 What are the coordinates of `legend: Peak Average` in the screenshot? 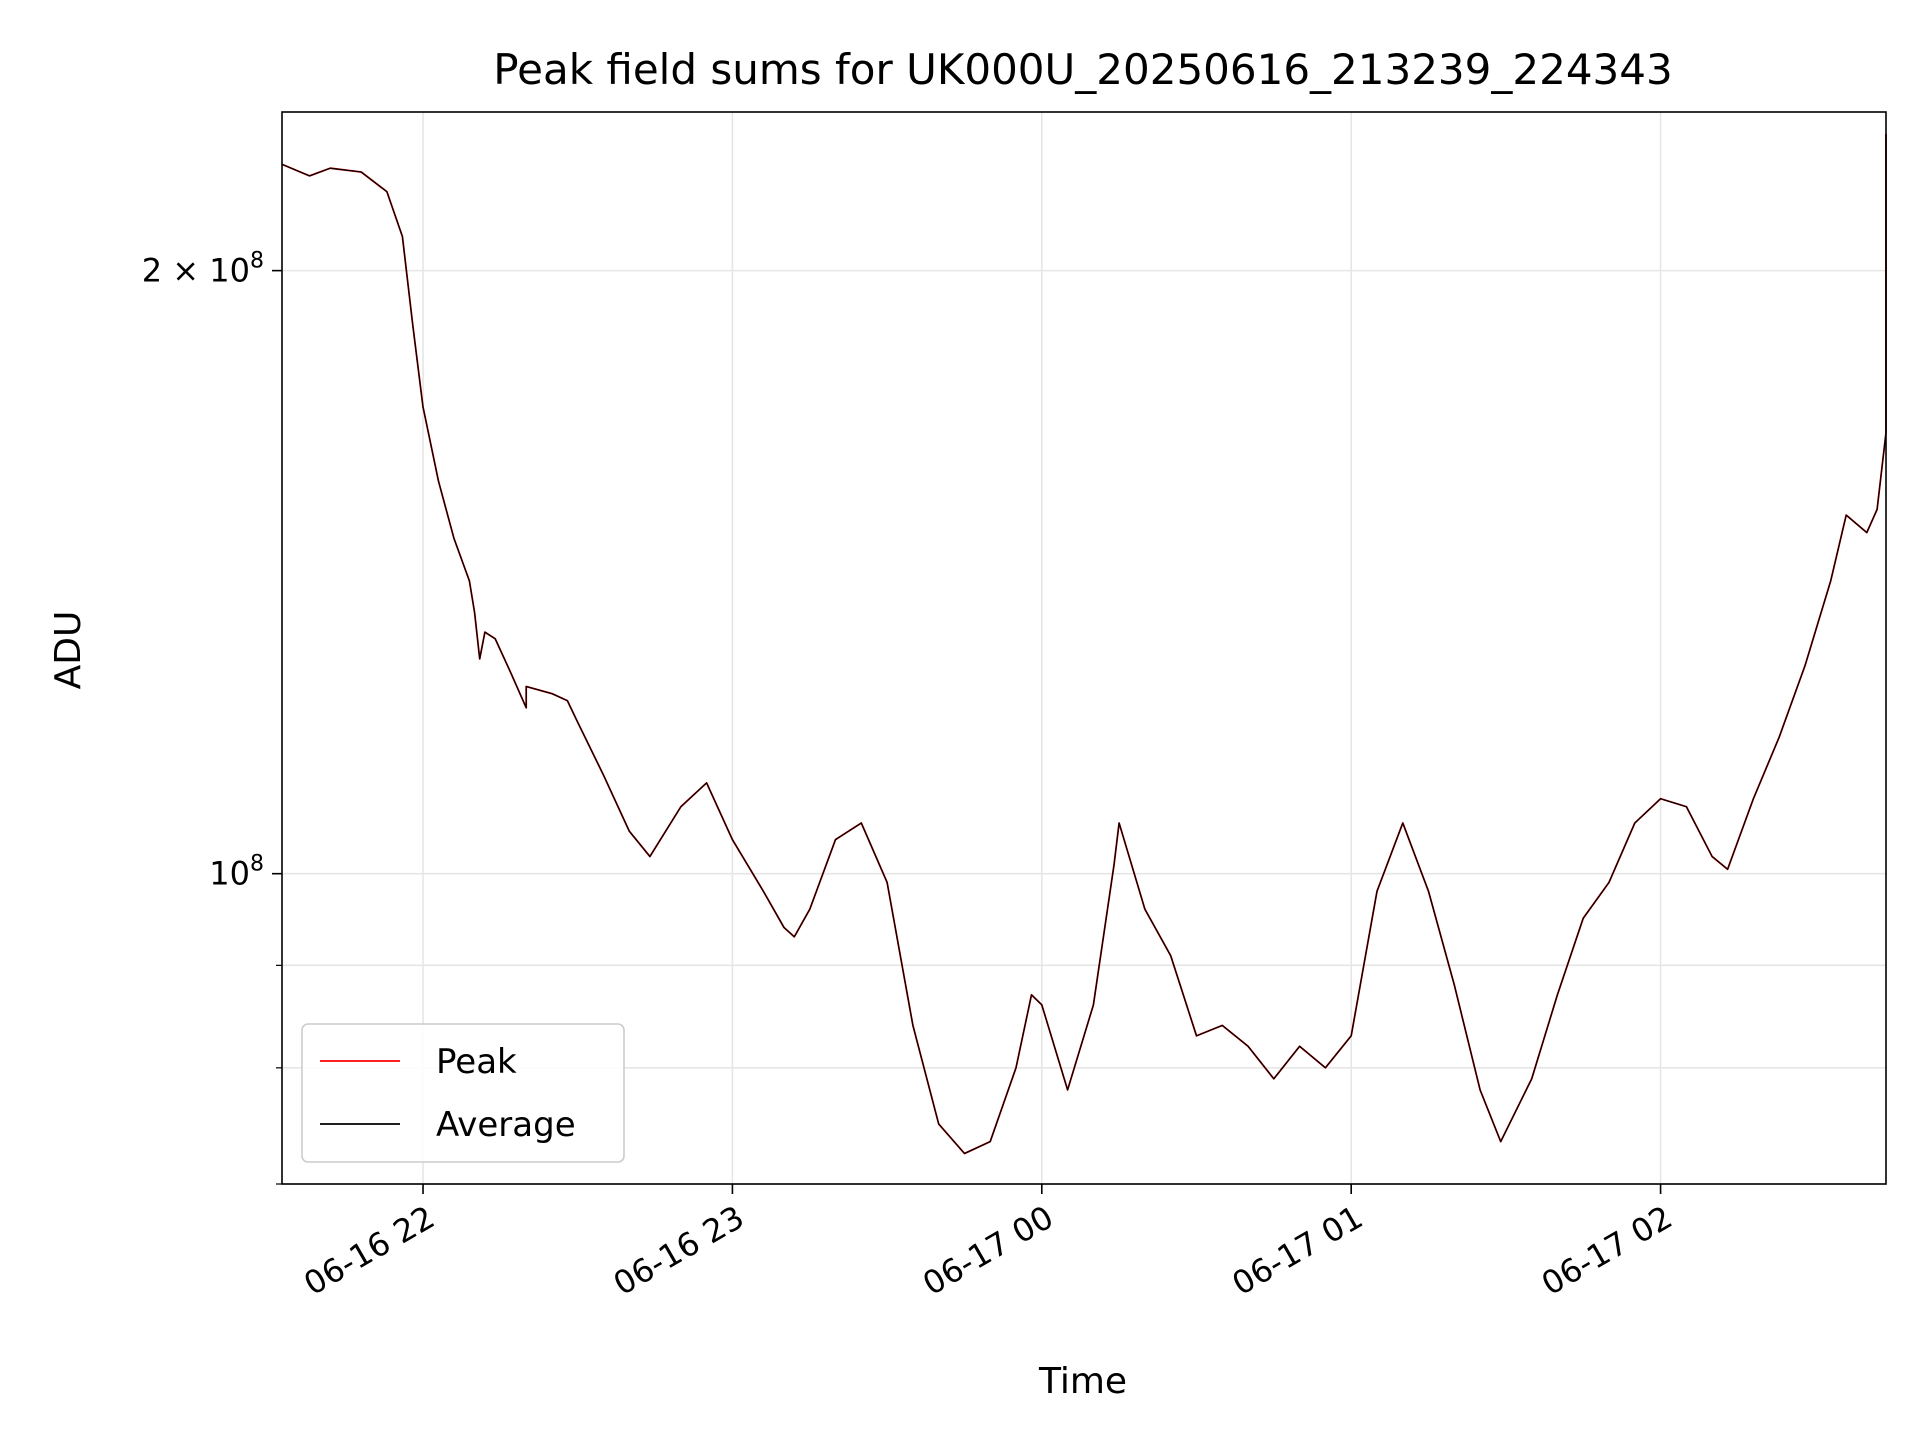 It's located at (463, 1093).